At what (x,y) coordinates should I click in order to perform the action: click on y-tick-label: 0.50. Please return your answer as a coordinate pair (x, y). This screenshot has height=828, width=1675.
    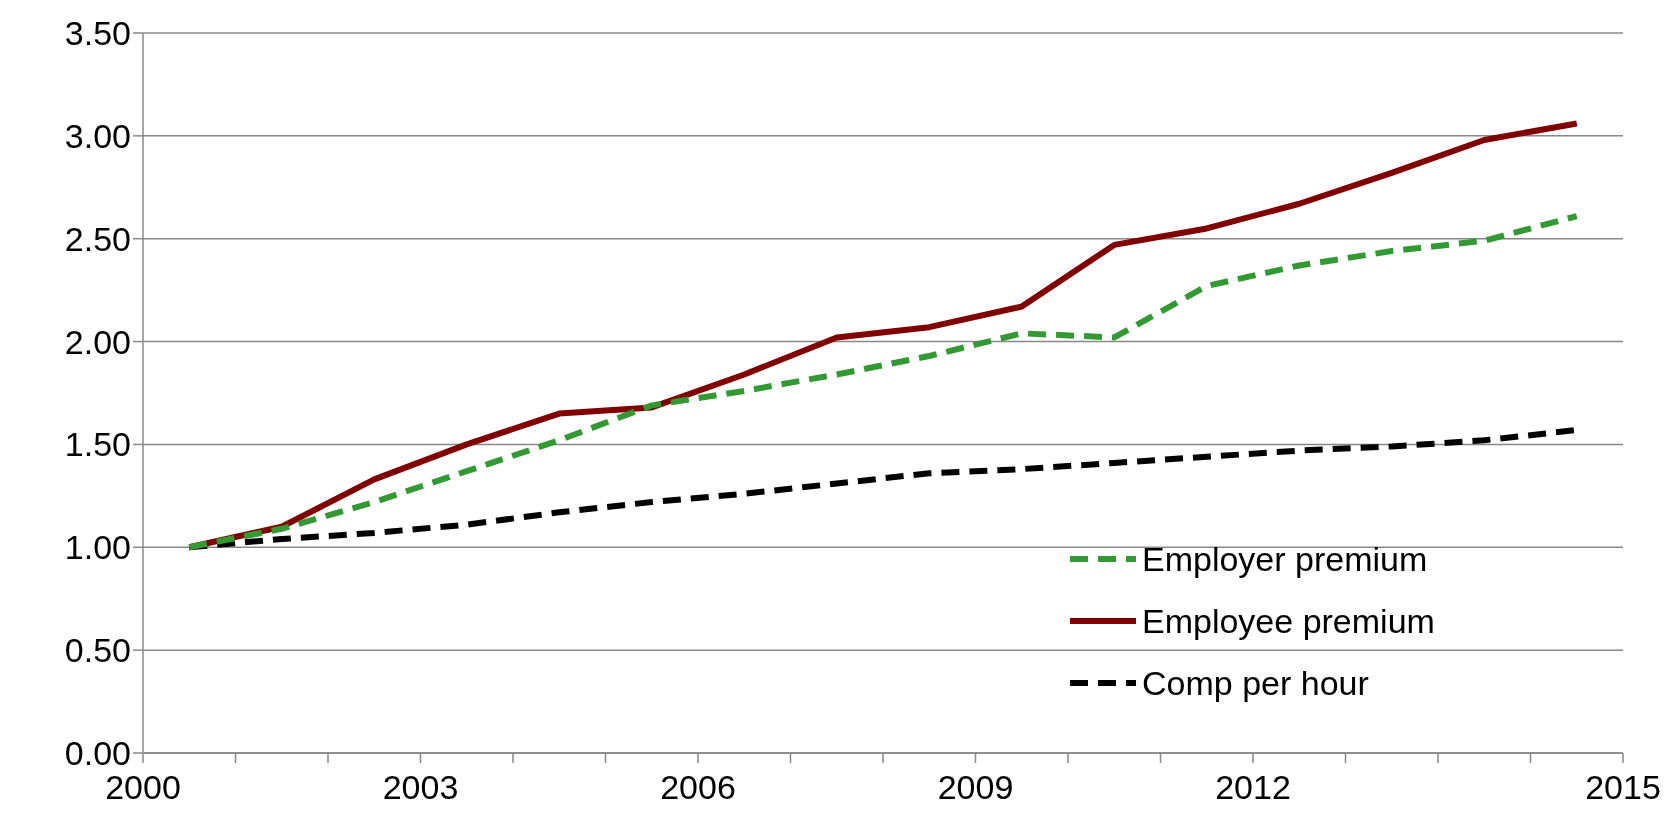
    Looking at the image, I should click on (97, 650).